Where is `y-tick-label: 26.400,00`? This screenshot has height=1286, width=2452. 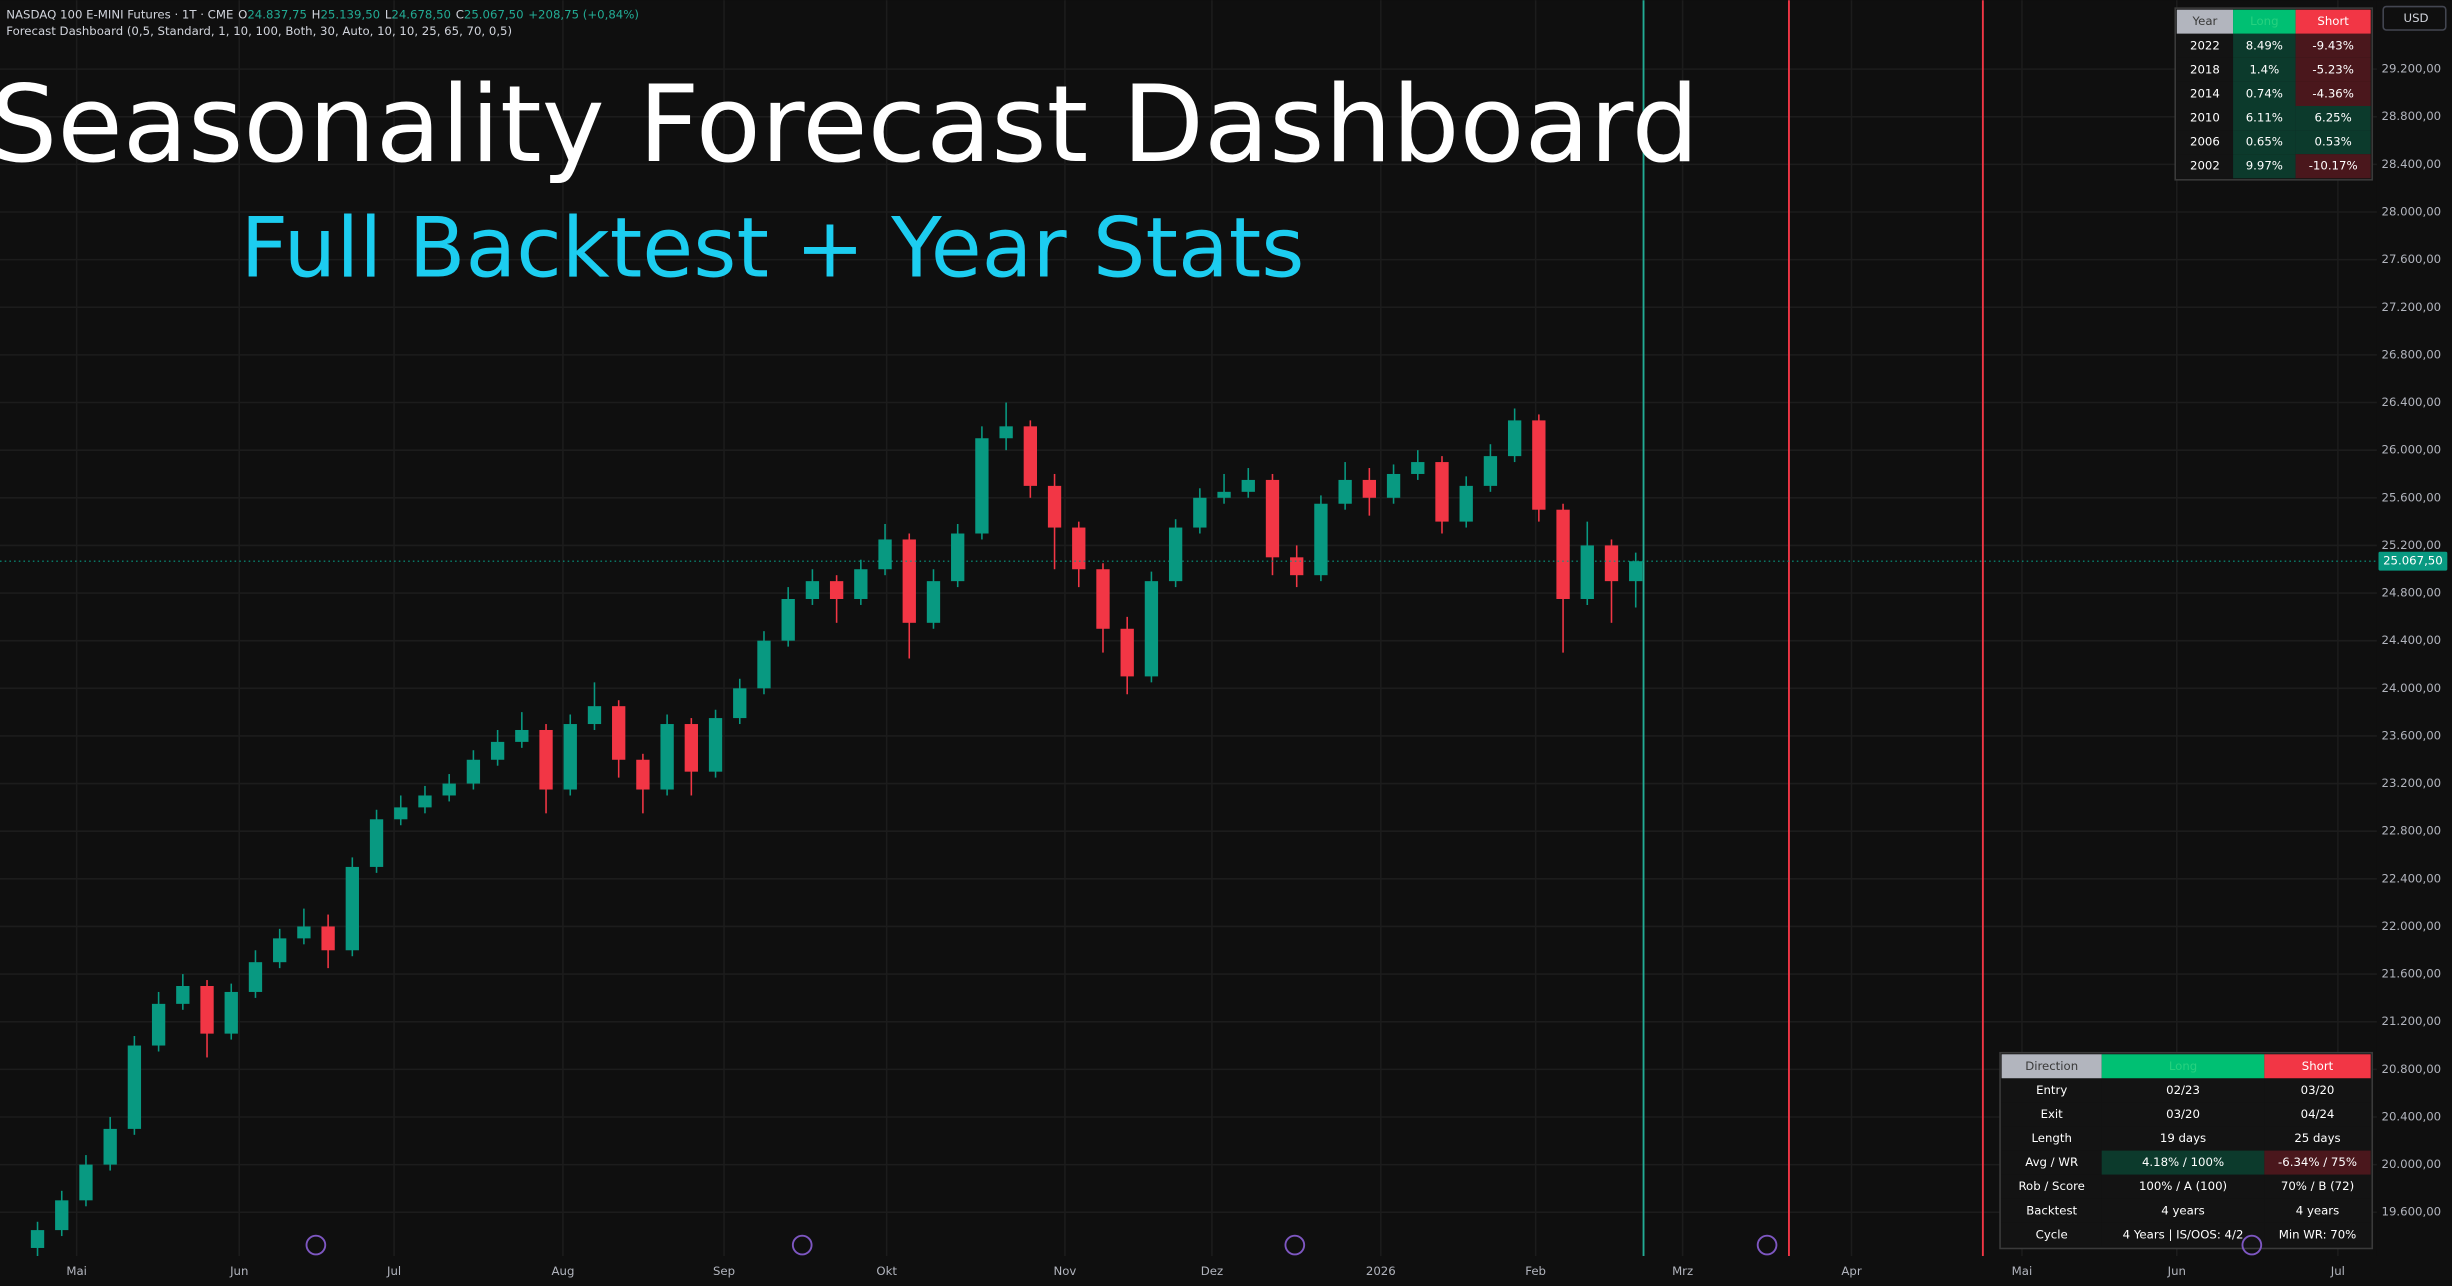 y-tick-label: 26.400,00 is located at coordinates (2412, 402).